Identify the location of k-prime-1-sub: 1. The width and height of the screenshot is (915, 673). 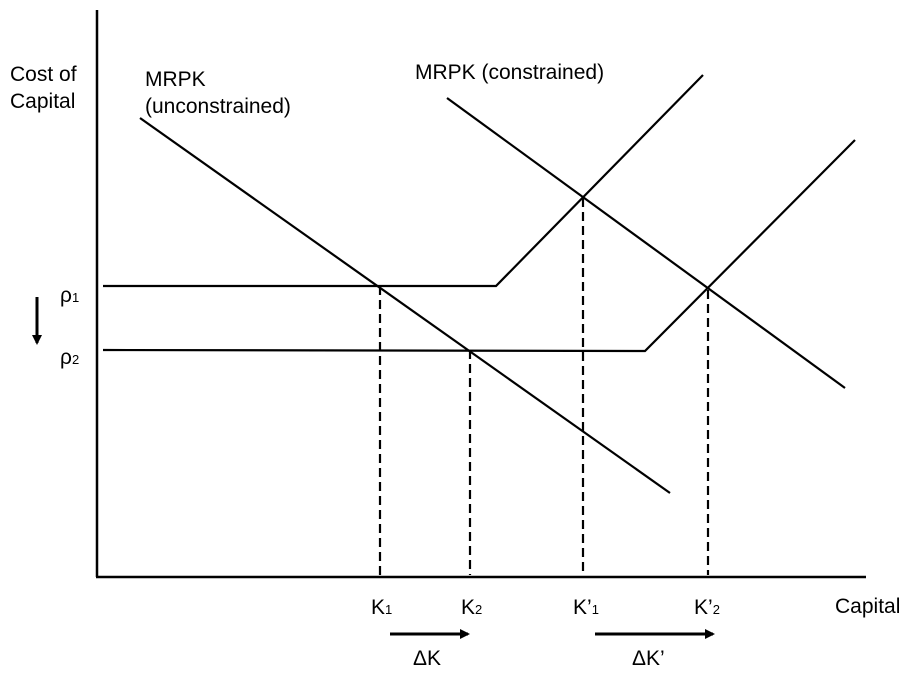
(595, 609).